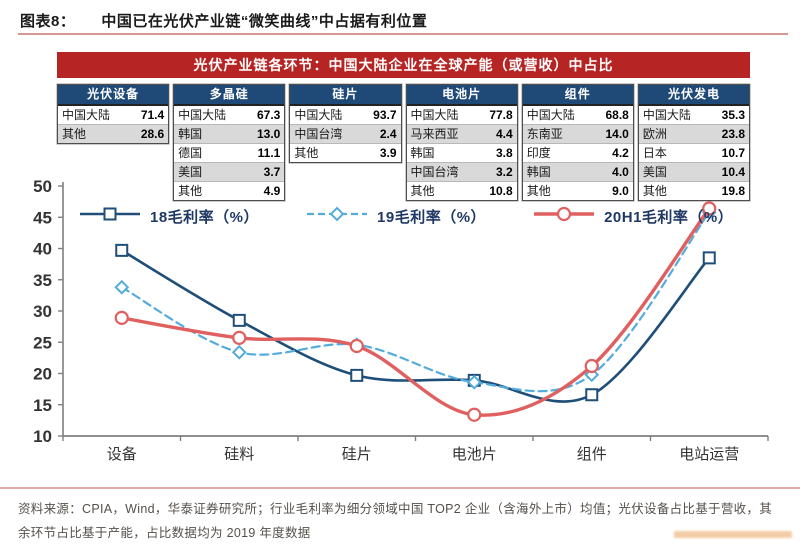 This screenshot has height=546, width=800. Describe the element at coordinates (42, 436) in the screenshot. I see `y-tick-label: 10` at that location.